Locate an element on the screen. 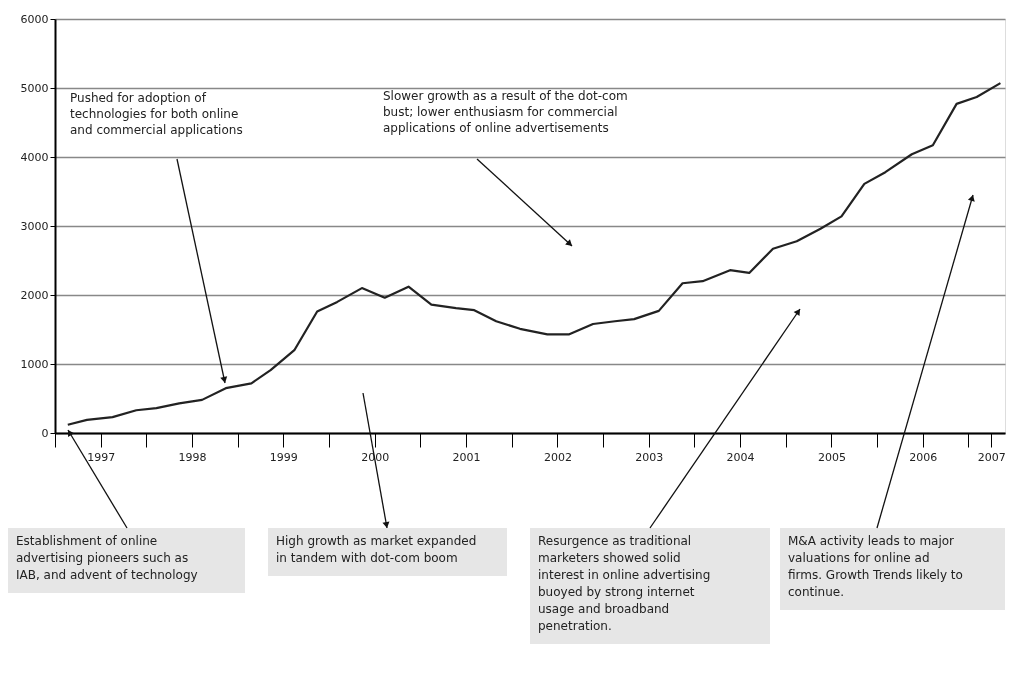 The image size is (1015, 675). text: High growth as market expanded in tandem with dot-com boom is located at coordinates (376, 549).